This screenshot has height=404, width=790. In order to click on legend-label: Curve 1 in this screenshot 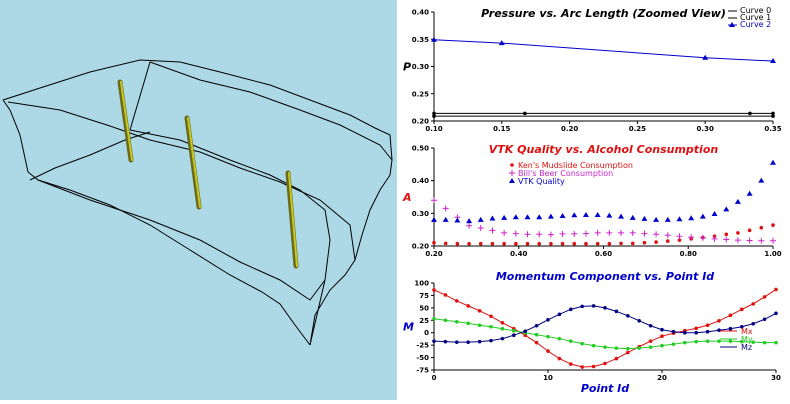, I will do `click(755, 17)`.